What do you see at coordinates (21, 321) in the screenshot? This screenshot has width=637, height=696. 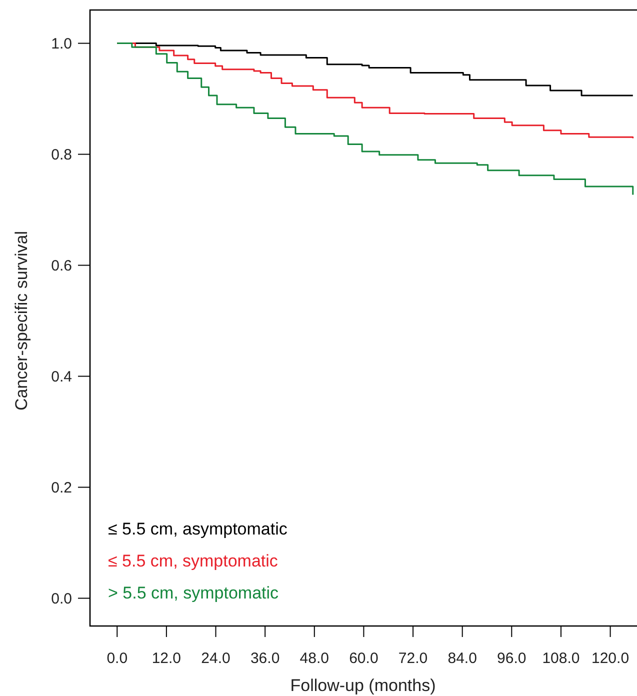 I see `y-axis-title: Cancer-specific survival` at bounding box center [21, 321].